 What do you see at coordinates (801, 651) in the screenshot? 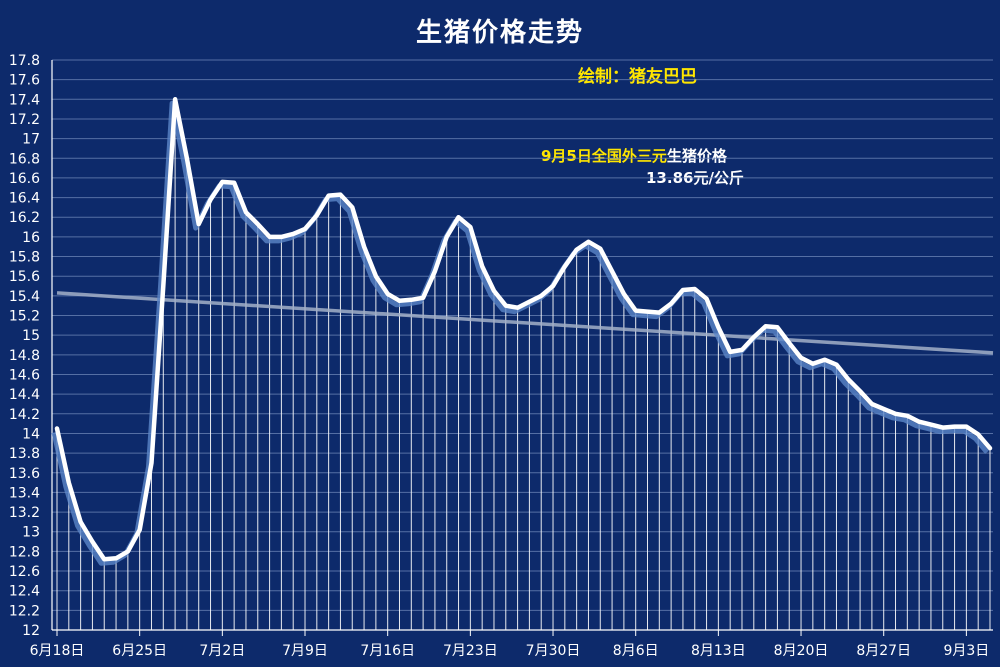
I see `x-tick-label: 8月20日` at bounding box center [801, 651].